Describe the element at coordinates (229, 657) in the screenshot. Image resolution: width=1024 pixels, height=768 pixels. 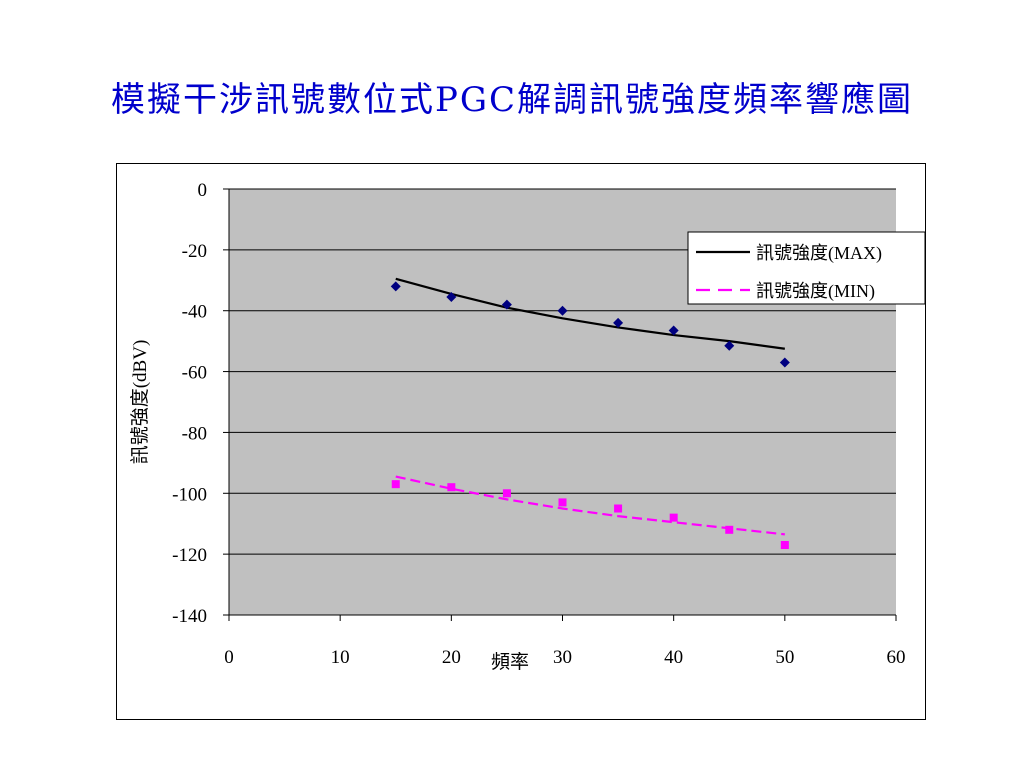
I see `x-tick-label: 0` at that location.